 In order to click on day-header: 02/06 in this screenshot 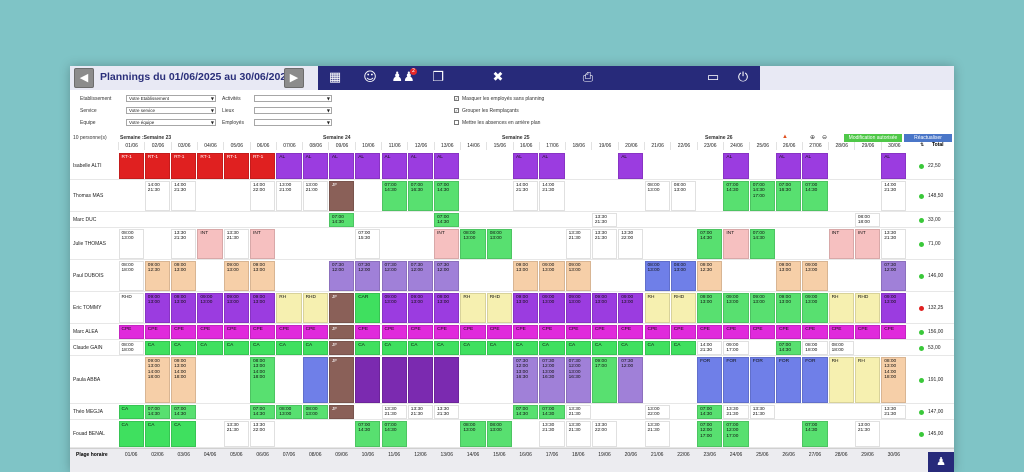, I will do `click(157, 146)`.